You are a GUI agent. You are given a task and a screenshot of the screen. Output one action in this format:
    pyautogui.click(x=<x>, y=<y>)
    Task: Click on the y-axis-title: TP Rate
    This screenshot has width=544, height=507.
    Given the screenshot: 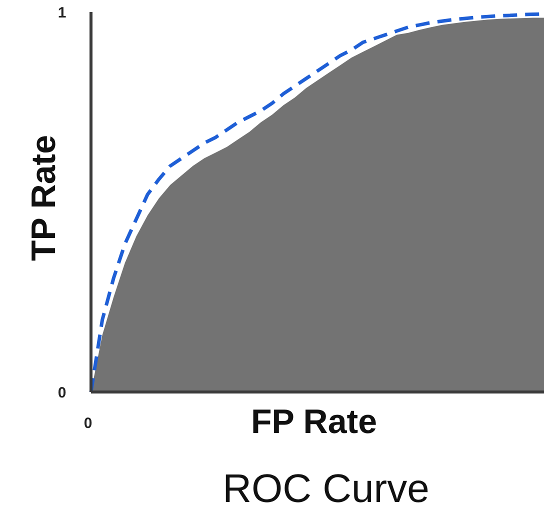 What is the action you would take?
    pyautogui.click(x=44, y=198)
    